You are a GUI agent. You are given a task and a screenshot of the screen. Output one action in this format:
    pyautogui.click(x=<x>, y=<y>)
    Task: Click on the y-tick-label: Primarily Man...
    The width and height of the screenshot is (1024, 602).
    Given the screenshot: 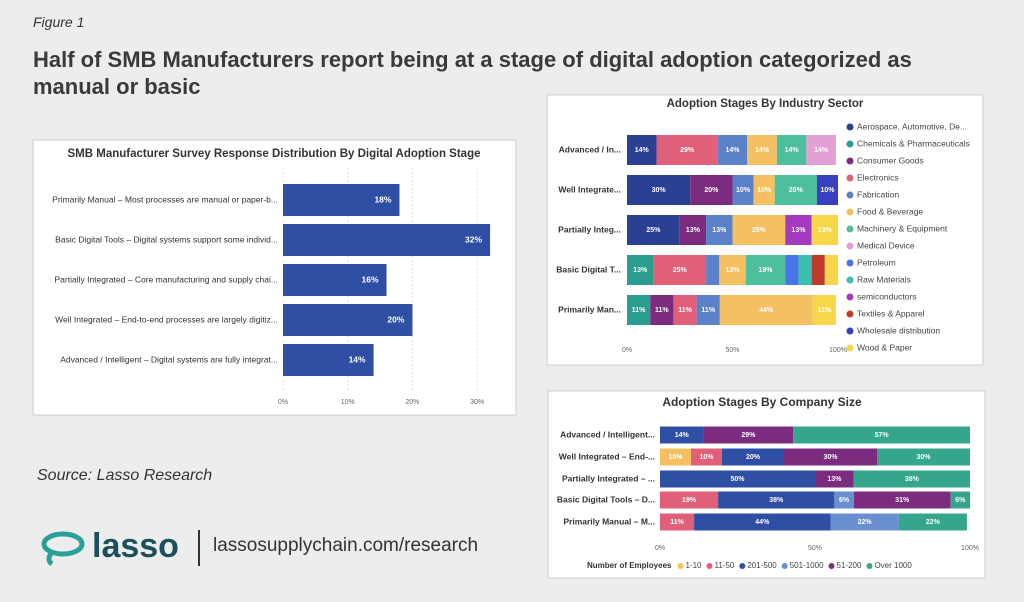 What is the action you would take?
    pyautogui.click(x=589, y=309)
    